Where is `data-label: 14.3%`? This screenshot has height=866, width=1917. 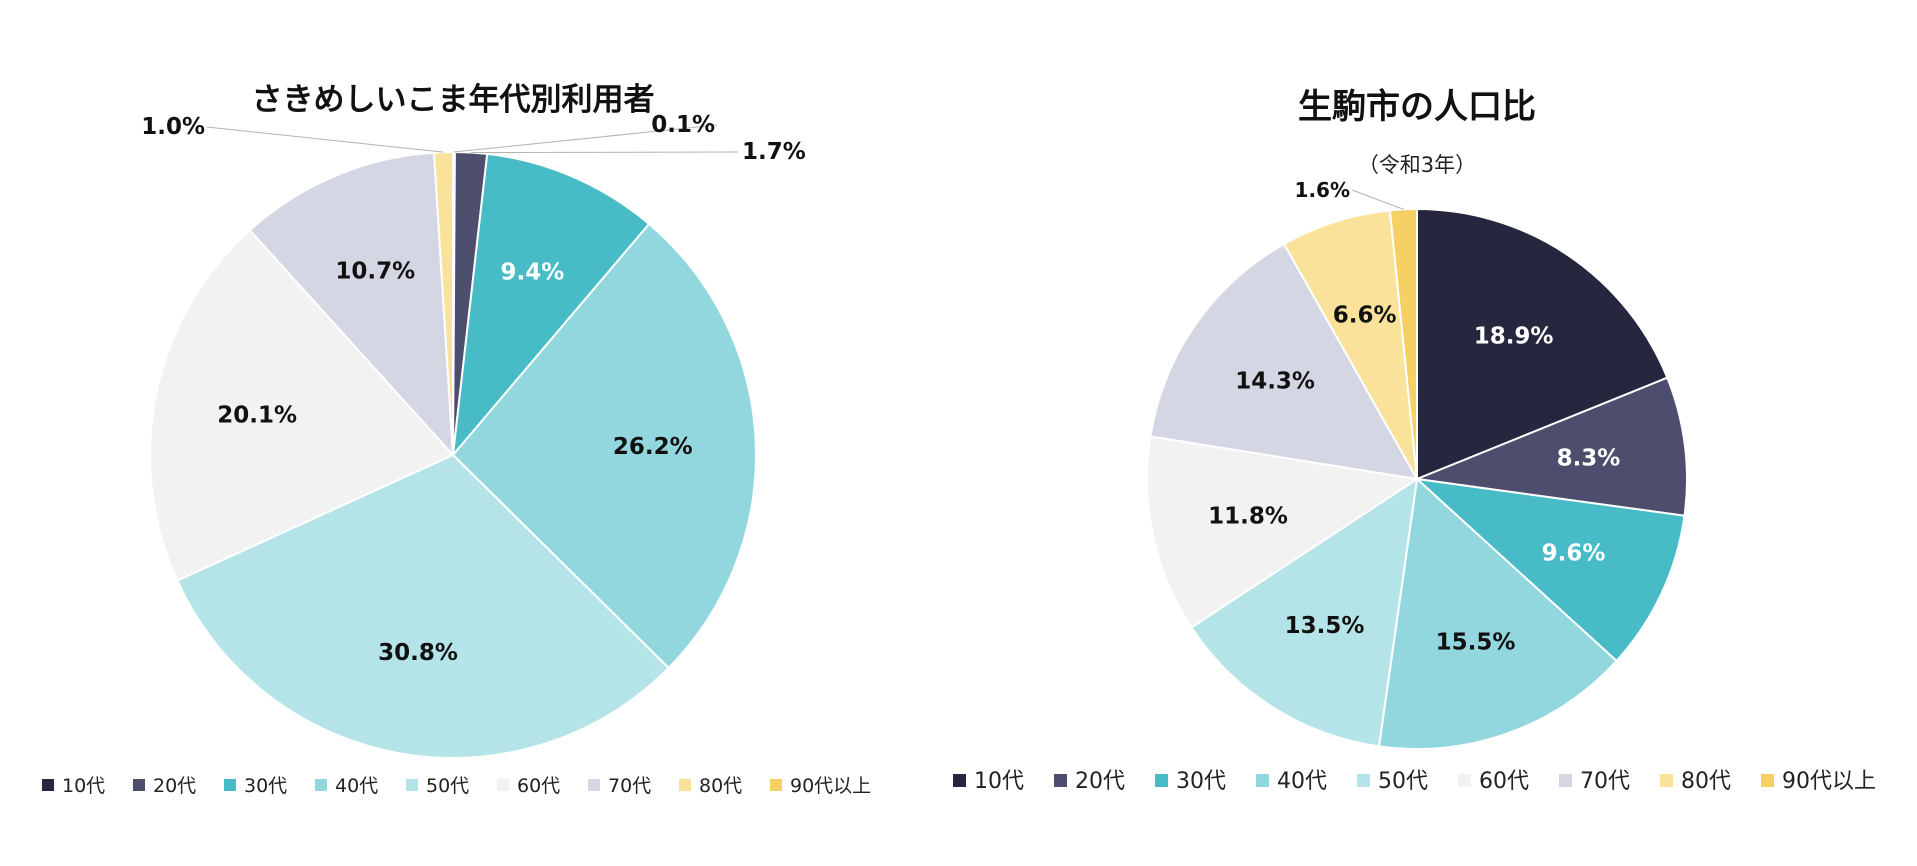
data-label: 14.3% is located at coordinates (1275, 381).